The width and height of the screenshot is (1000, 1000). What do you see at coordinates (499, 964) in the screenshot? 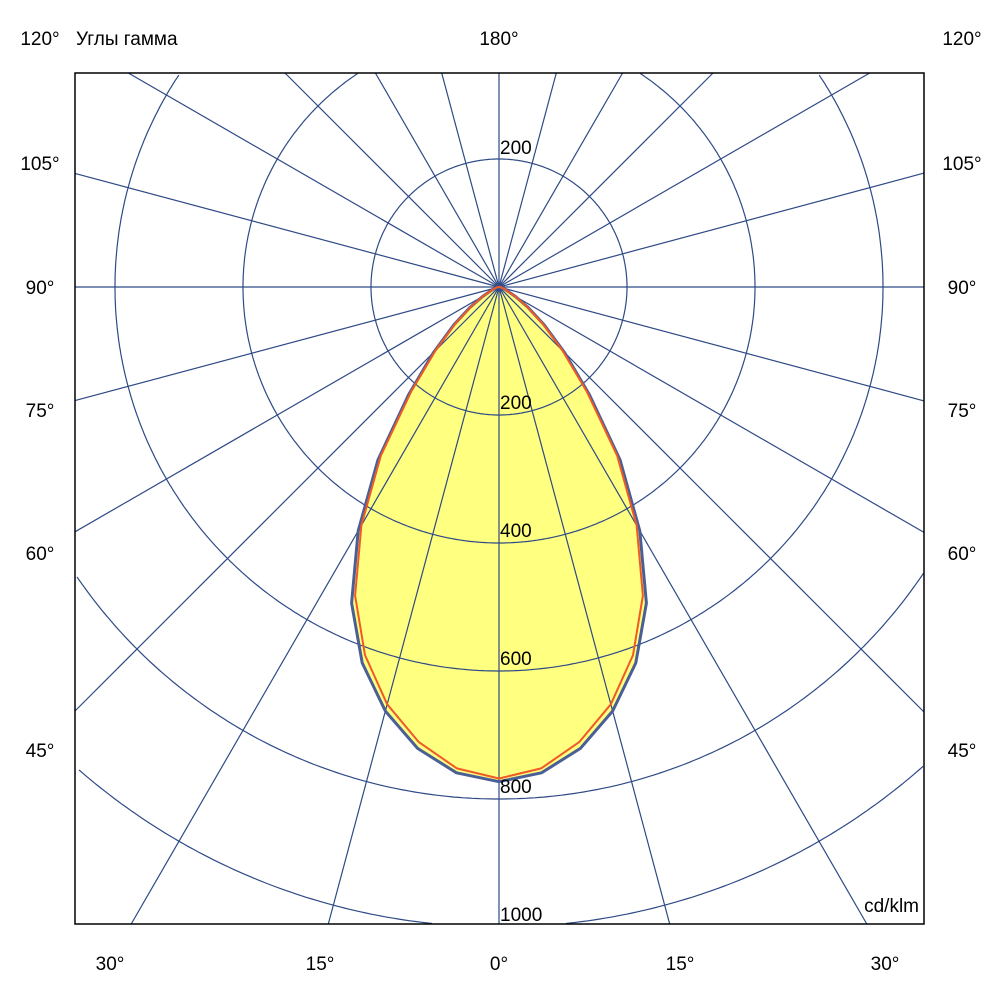
I see `bottom-angle-label: 0°` at bounding box center [499, 964].